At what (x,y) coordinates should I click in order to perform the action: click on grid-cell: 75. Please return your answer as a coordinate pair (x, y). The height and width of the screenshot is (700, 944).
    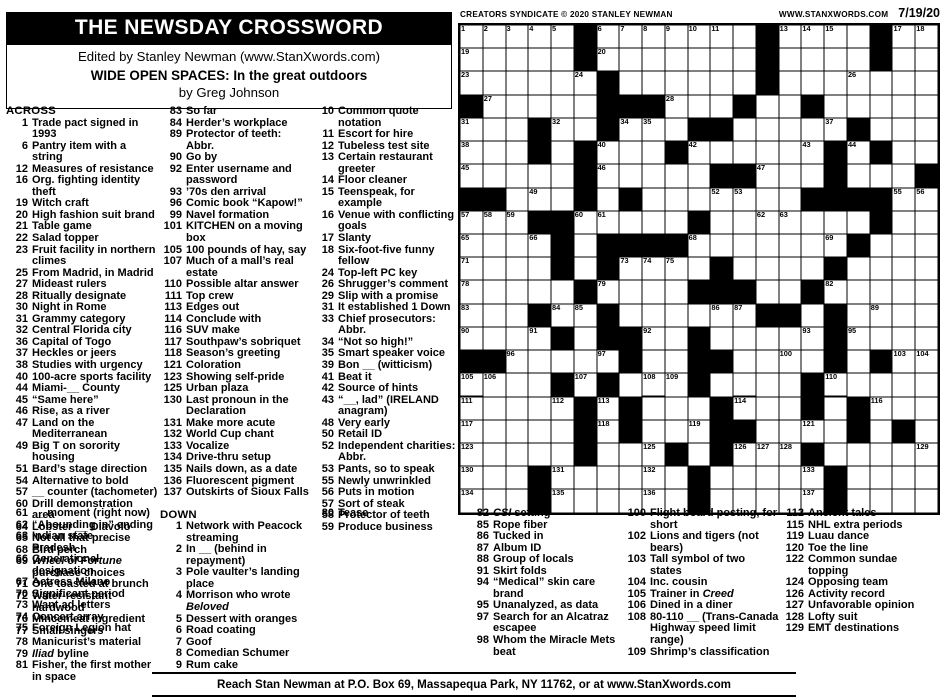
    Looking at the image, I should click on (676, 269).